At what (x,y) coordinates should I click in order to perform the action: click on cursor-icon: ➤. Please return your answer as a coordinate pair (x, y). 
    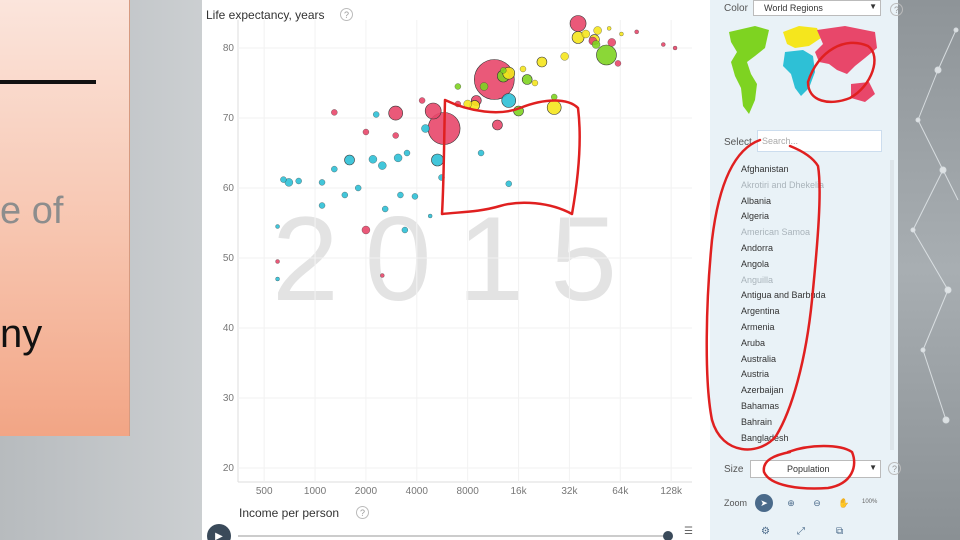
    Looking at the image, I should click on (764, 503).